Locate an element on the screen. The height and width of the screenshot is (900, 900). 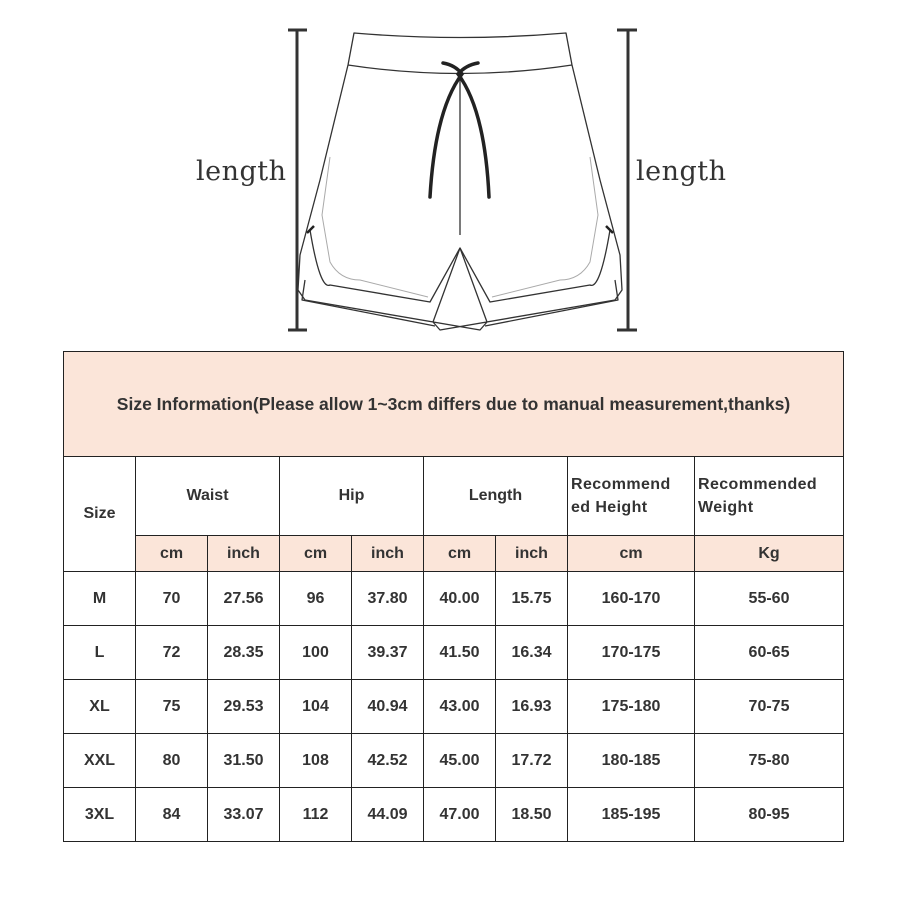
value-cell: 45.00 is located at coordinates (459, 760).